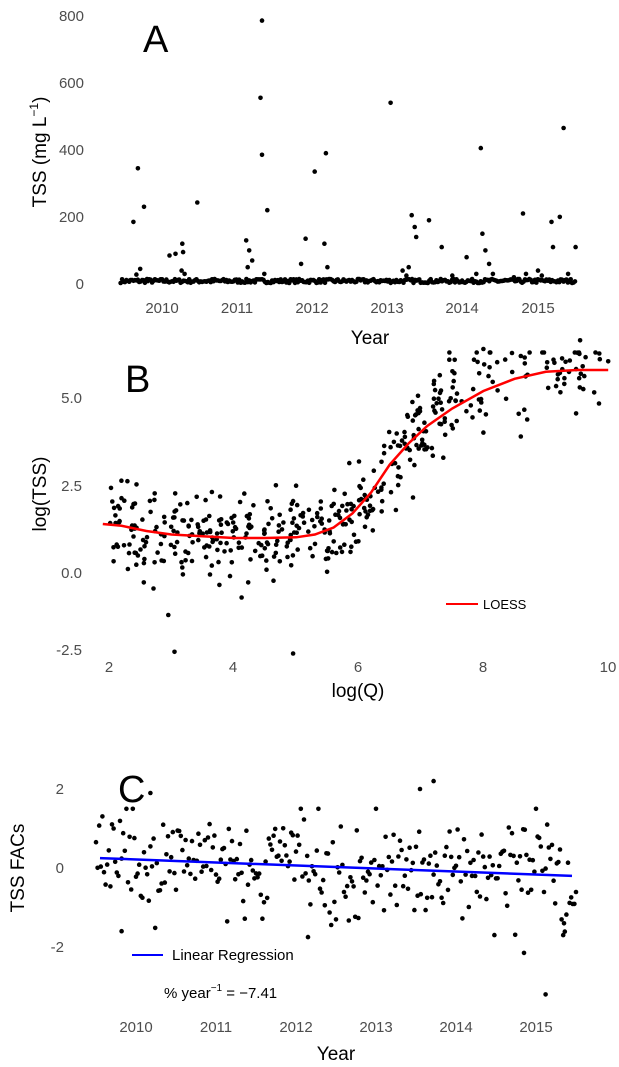 Image resolution: width=619 pixels, height=1067 pixels. Describe the element at coordinates (455, 1027) in the screenshot. I see `panel-c-x-tick-label: 2014` at that location.